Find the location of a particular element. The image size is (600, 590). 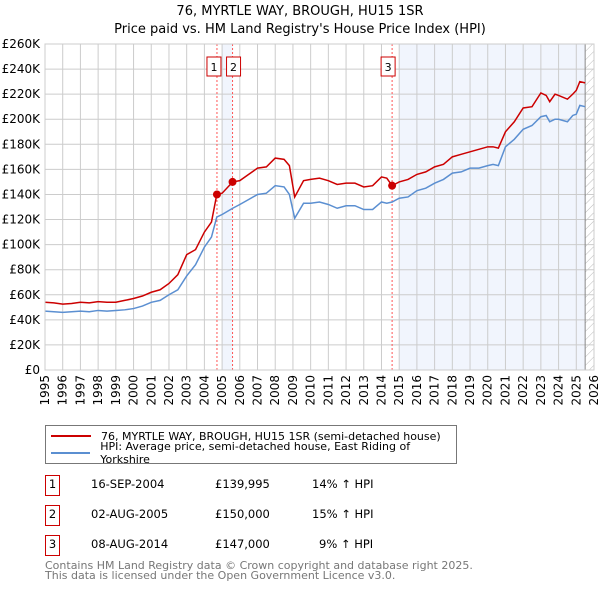

y-tick-label: £80K is located at coordinates (25, 270).